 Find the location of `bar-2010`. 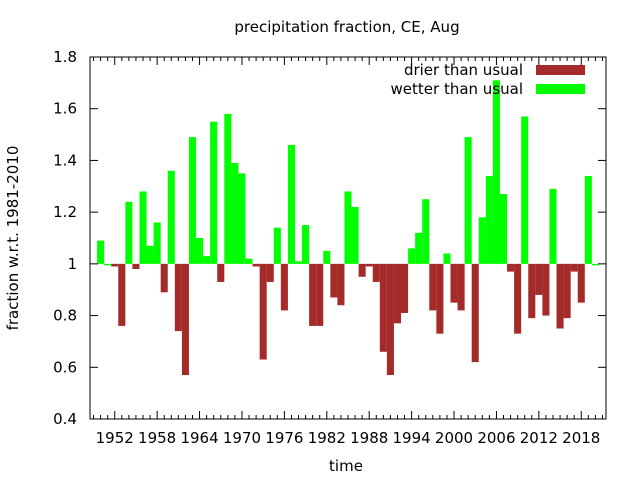

bar-2010 is located at coordinates (525, 190).